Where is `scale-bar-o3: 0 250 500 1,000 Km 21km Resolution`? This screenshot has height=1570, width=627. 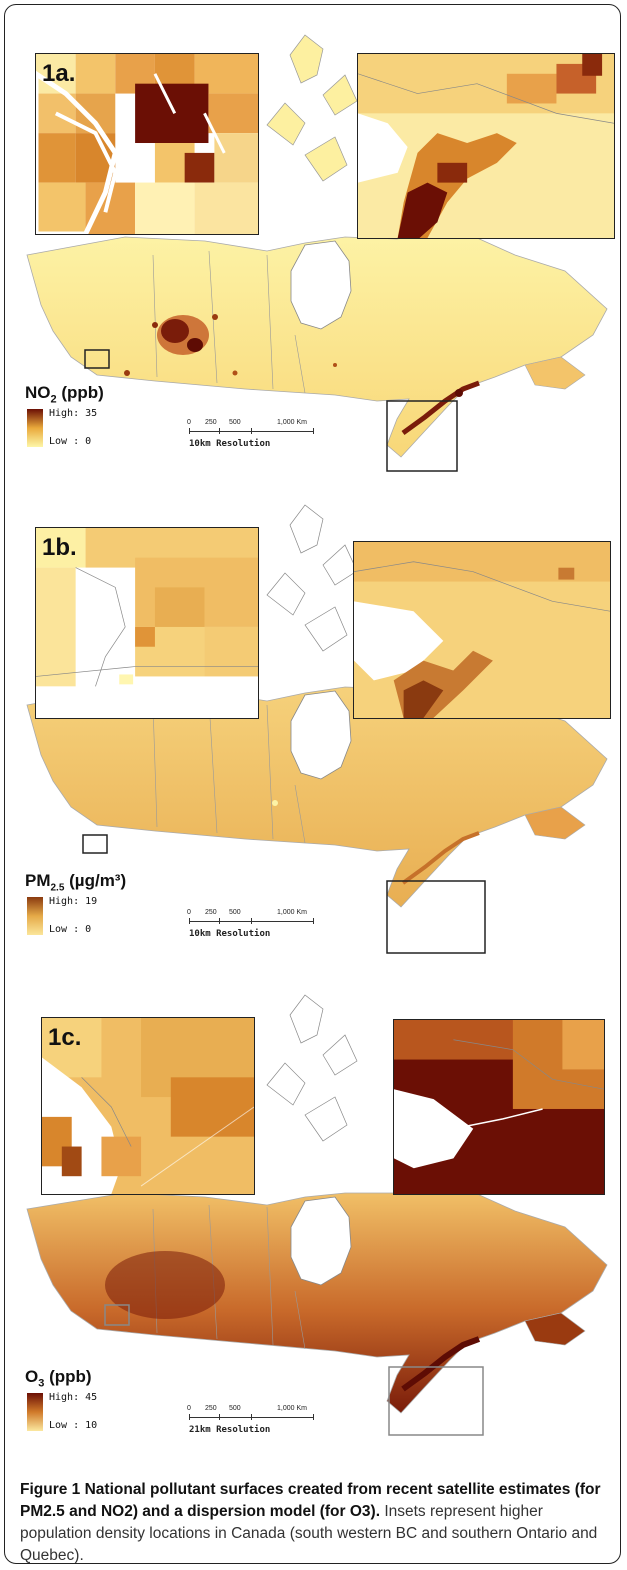
scale-bar-o3: 0 250 500 1,000 Km 21km Resolution is located at coordinates (278, 1421).